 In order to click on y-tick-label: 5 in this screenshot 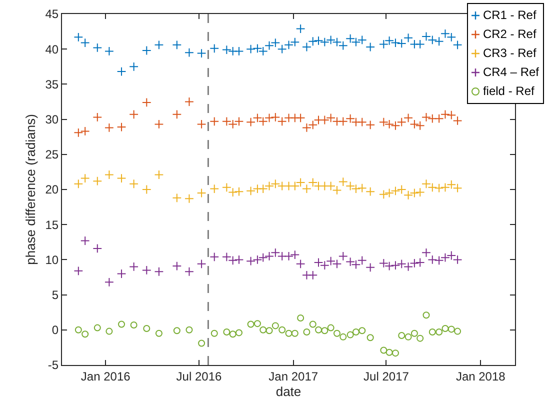, I will do `click(55, 295)`.